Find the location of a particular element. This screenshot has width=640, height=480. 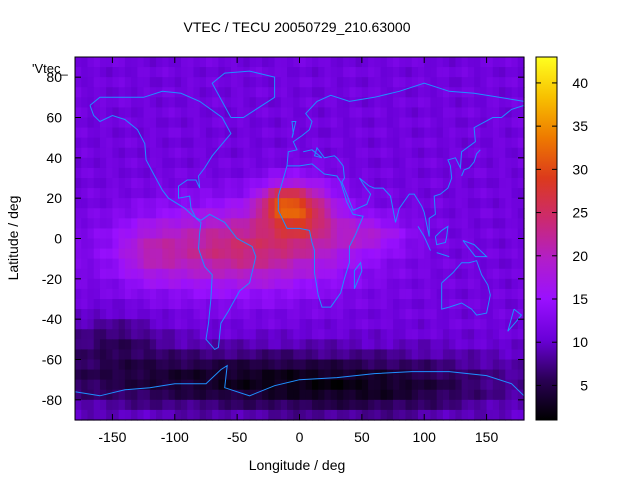

x-tick-label: 100 is located at coordinates (425, 437).